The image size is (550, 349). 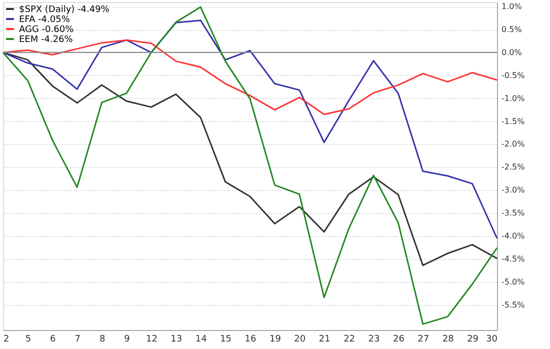 I want to click on x-tick-label: 6, so click(x=53, y=339).